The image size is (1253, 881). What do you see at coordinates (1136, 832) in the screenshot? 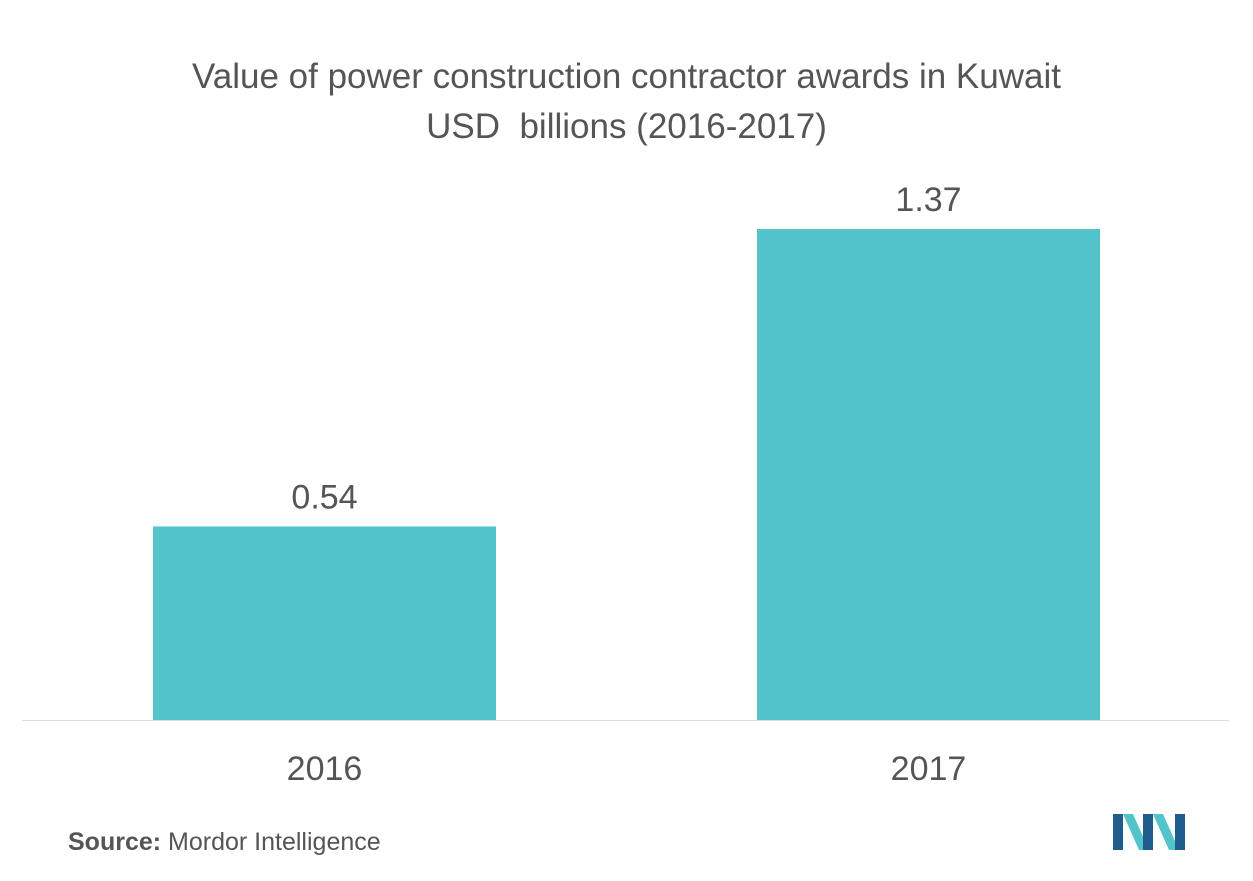
I see `logo-left-diagonal` at bounding box center [1136, 832].